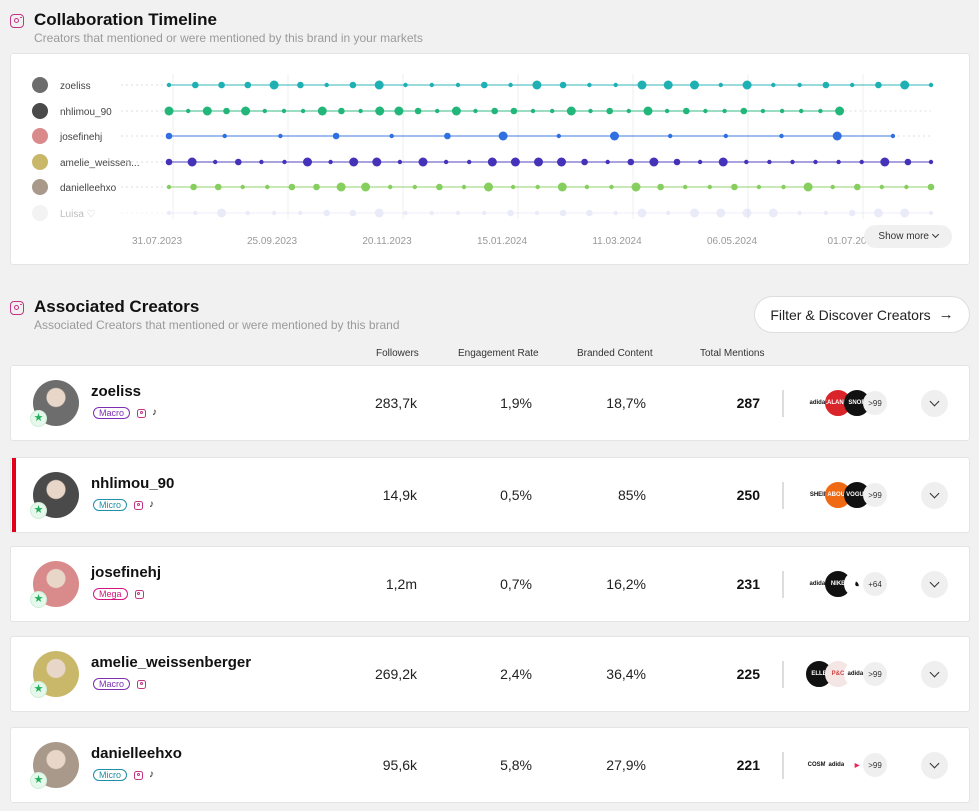 This screenshot has width=979, height=811. Describe the element at coordinates (481, 111) in the screenshot. I see `timeline-row: nhlimou_90` at that location.